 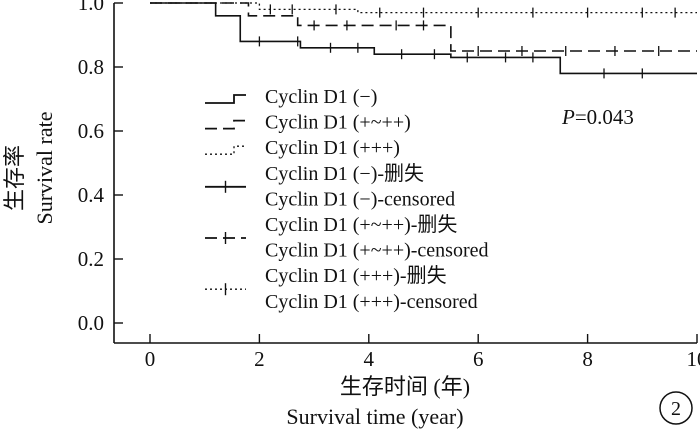 What do you see at coordinates (604, 117) in the screenshot?
I see `p-value-text: =0.043` at bounding box center [604, 117].